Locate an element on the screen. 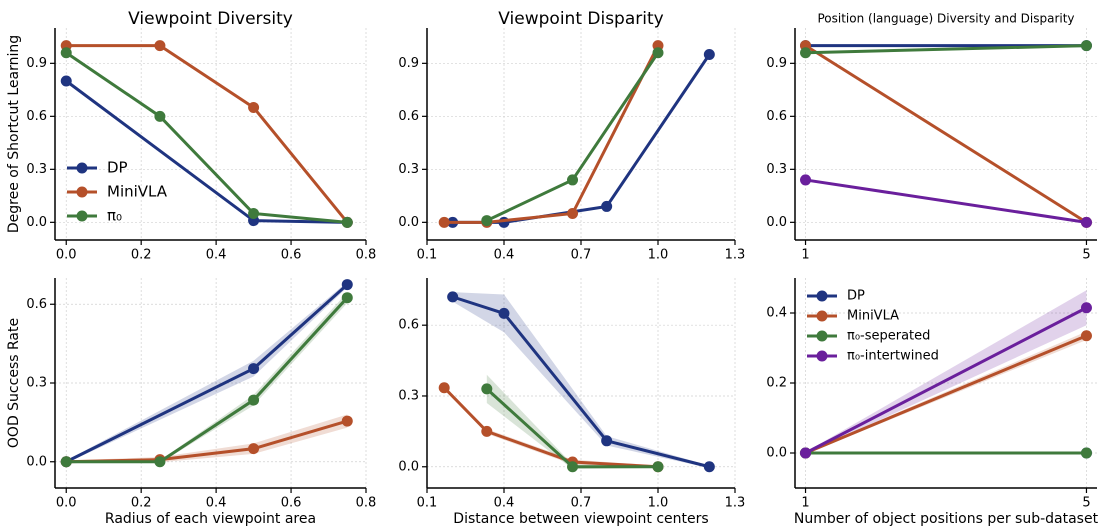 The image size is (1105, 528). y-tick-label: 0.2 is located at coordinates (776, 383).